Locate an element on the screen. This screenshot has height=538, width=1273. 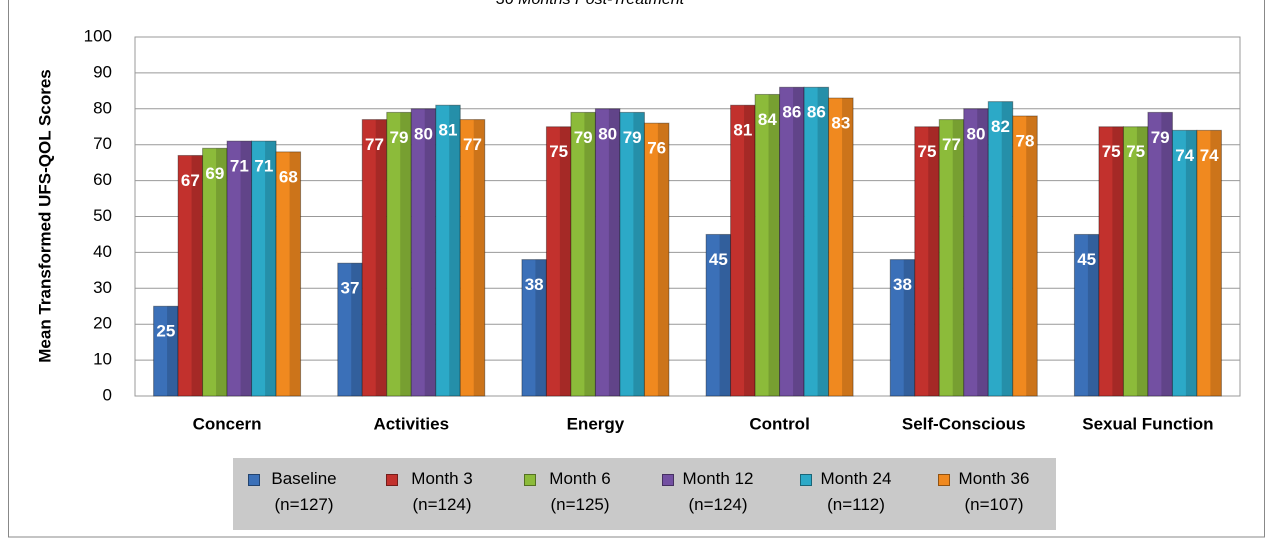
y-tick-label: 50 is located at coordinates (102, 215).